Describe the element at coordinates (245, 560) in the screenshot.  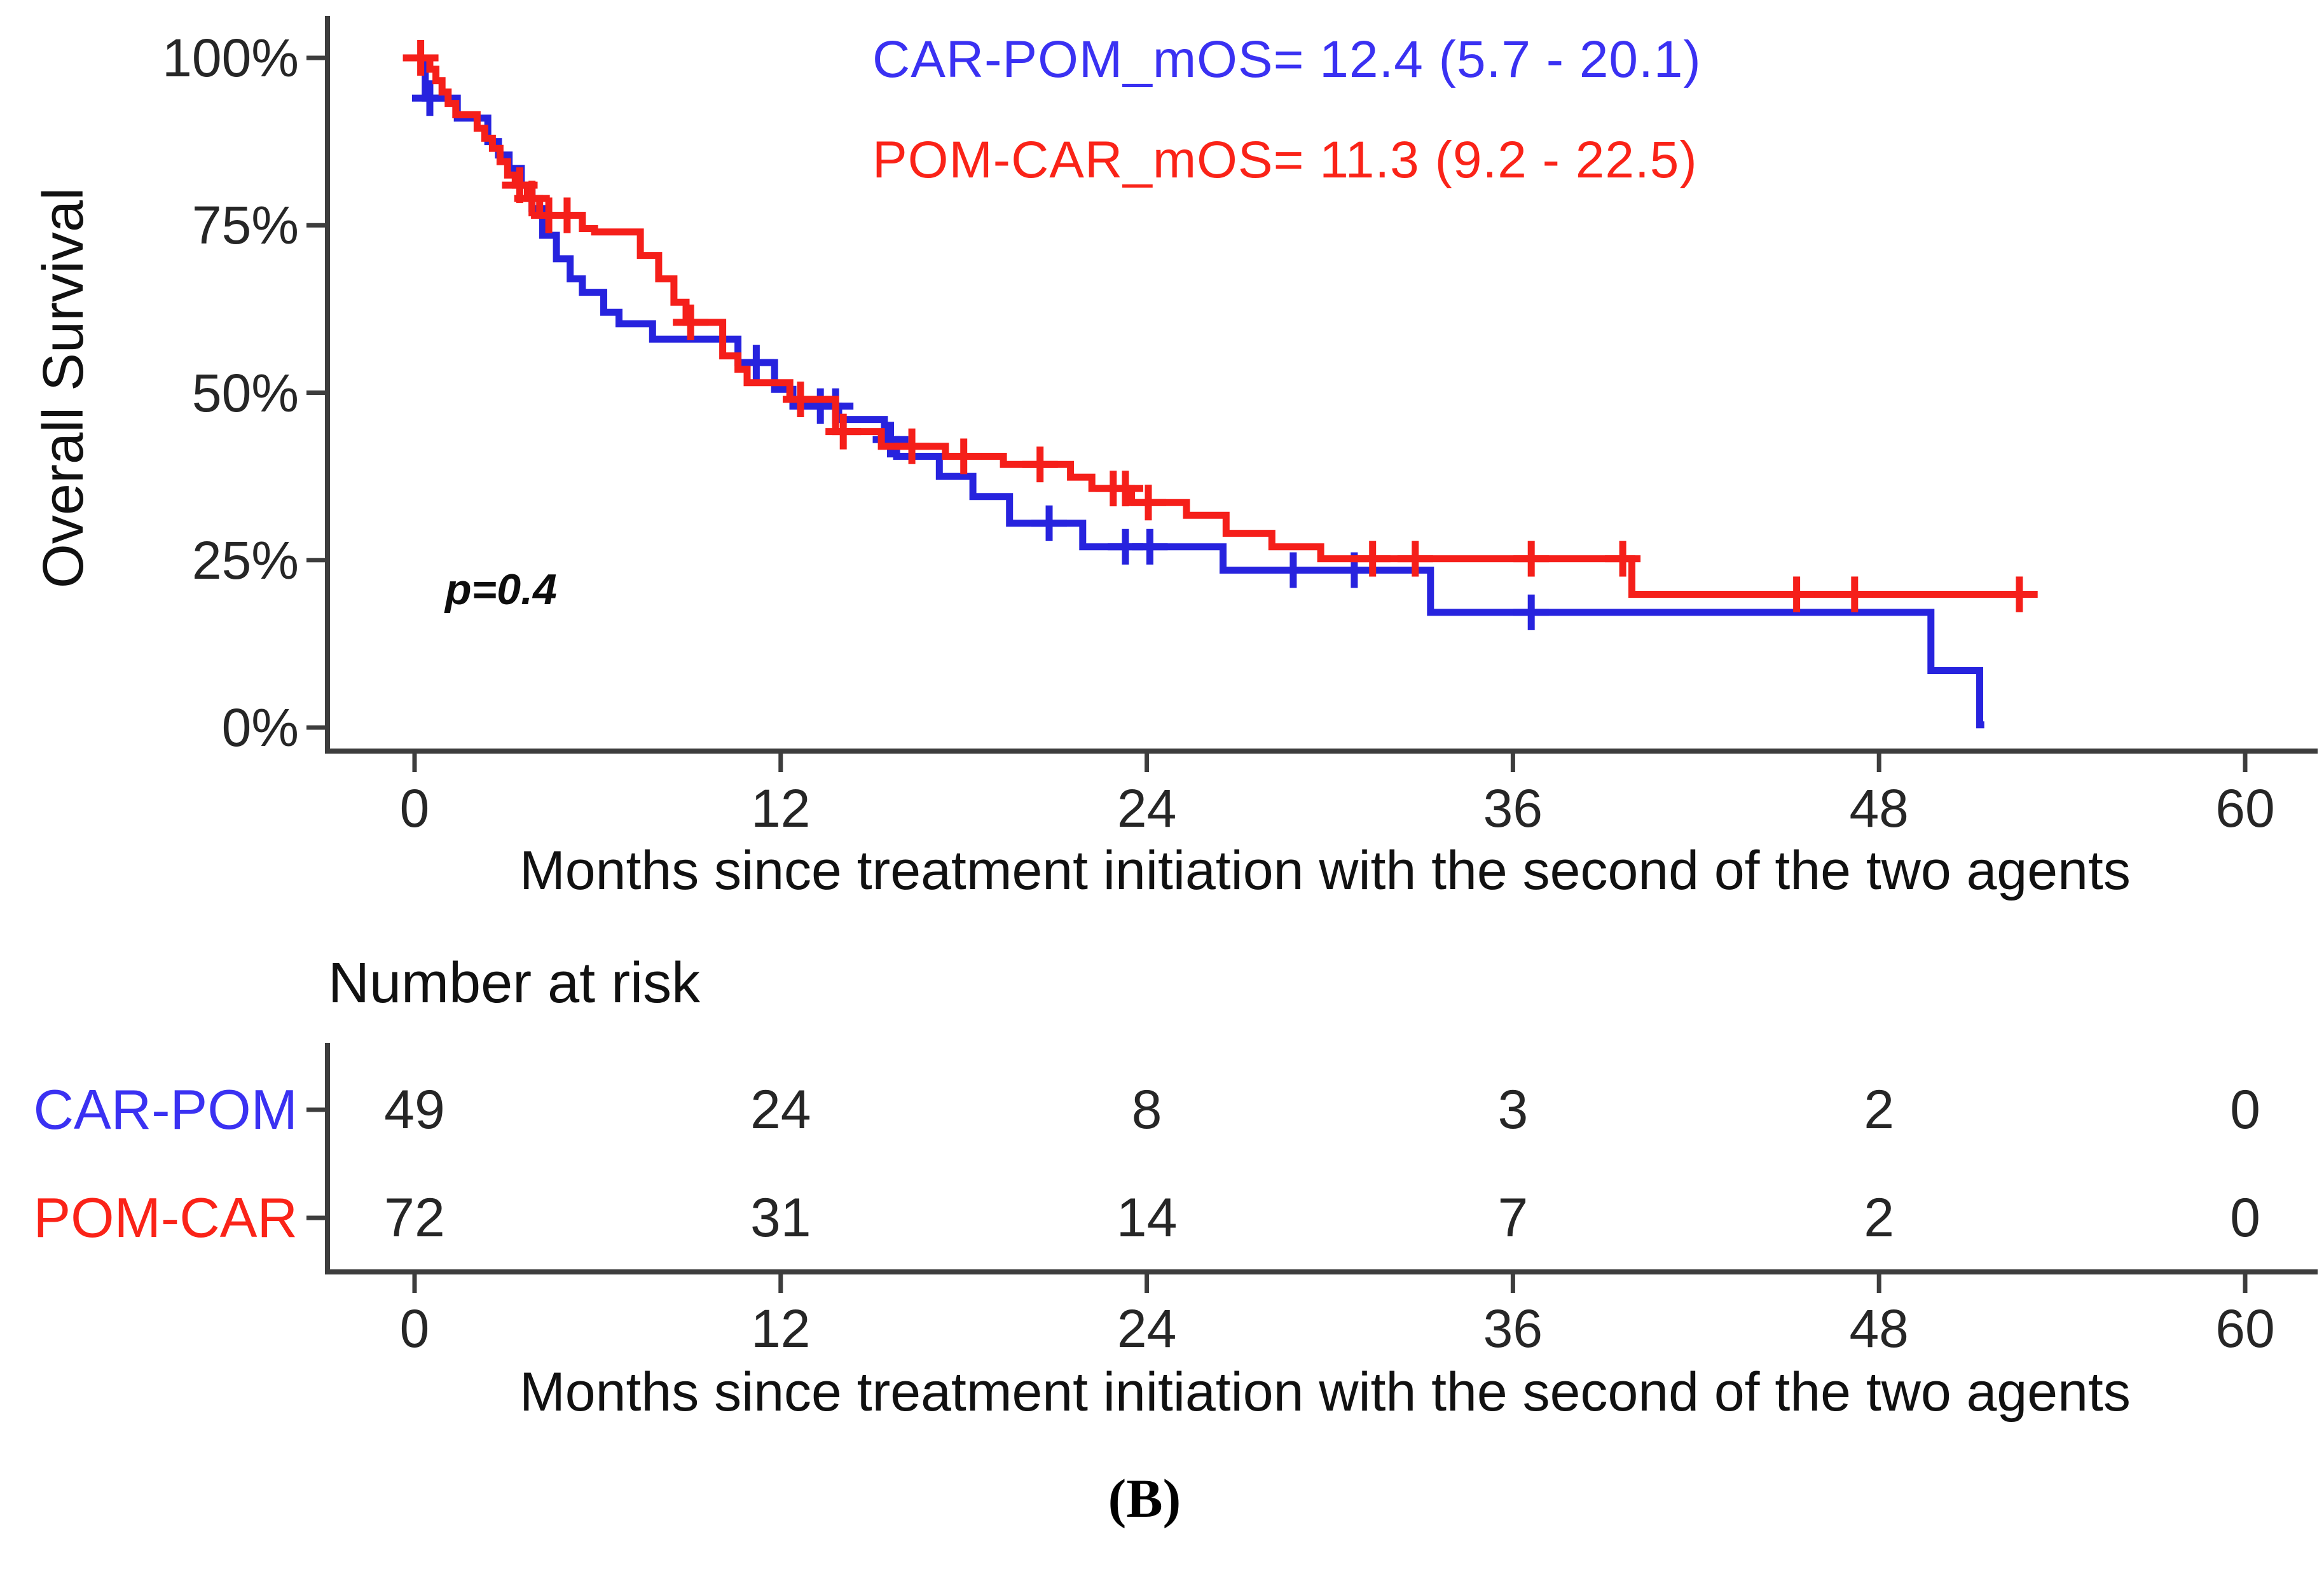
I see `y-tick-label: 25%` at that location.